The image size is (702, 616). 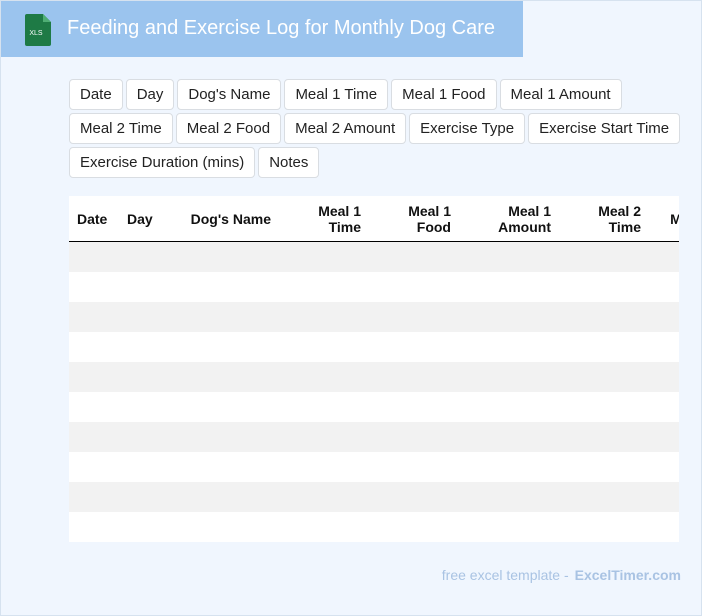 I want to click on field-tag: Day, so click(x=150, y=94).